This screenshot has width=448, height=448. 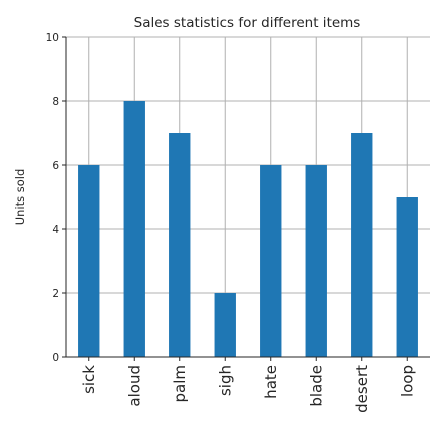 What do you see at coordinates (225, 380) in the screenshot?
I see `x-tick-label: sigh` at bounding box center [225, 380].